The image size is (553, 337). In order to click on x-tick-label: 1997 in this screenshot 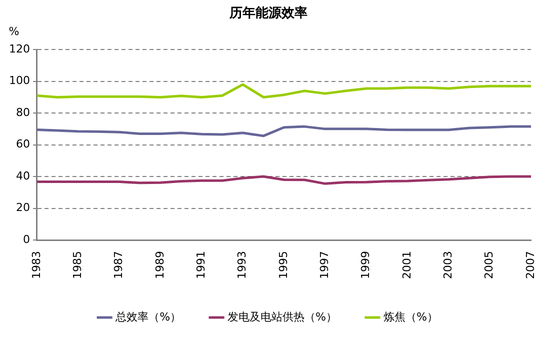, I will do `click(325, 265)`.